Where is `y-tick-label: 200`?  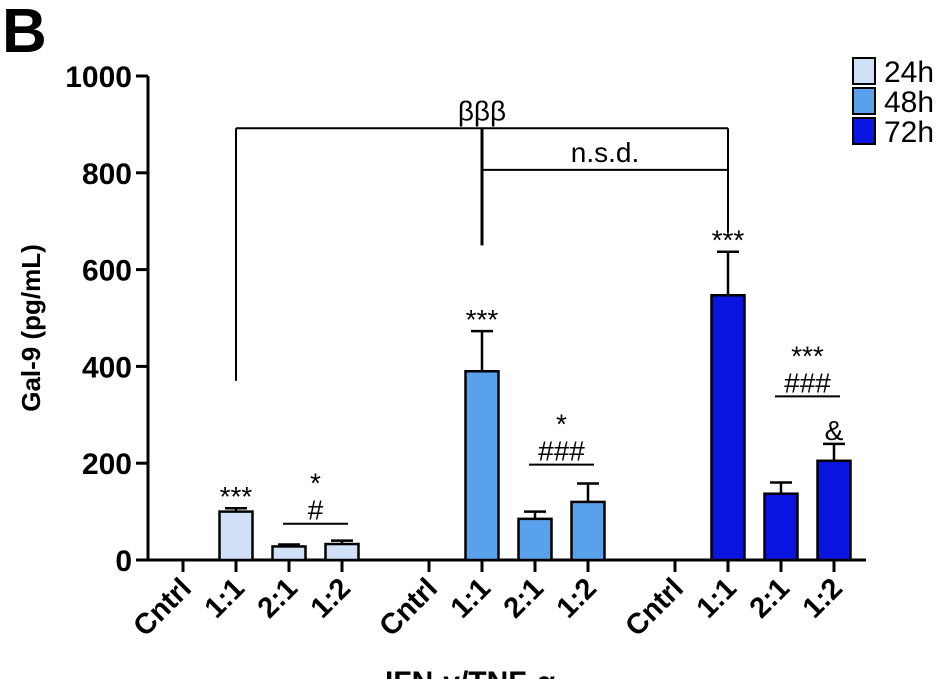 y-tick-label: 200 is located at coordinates (107, 464).